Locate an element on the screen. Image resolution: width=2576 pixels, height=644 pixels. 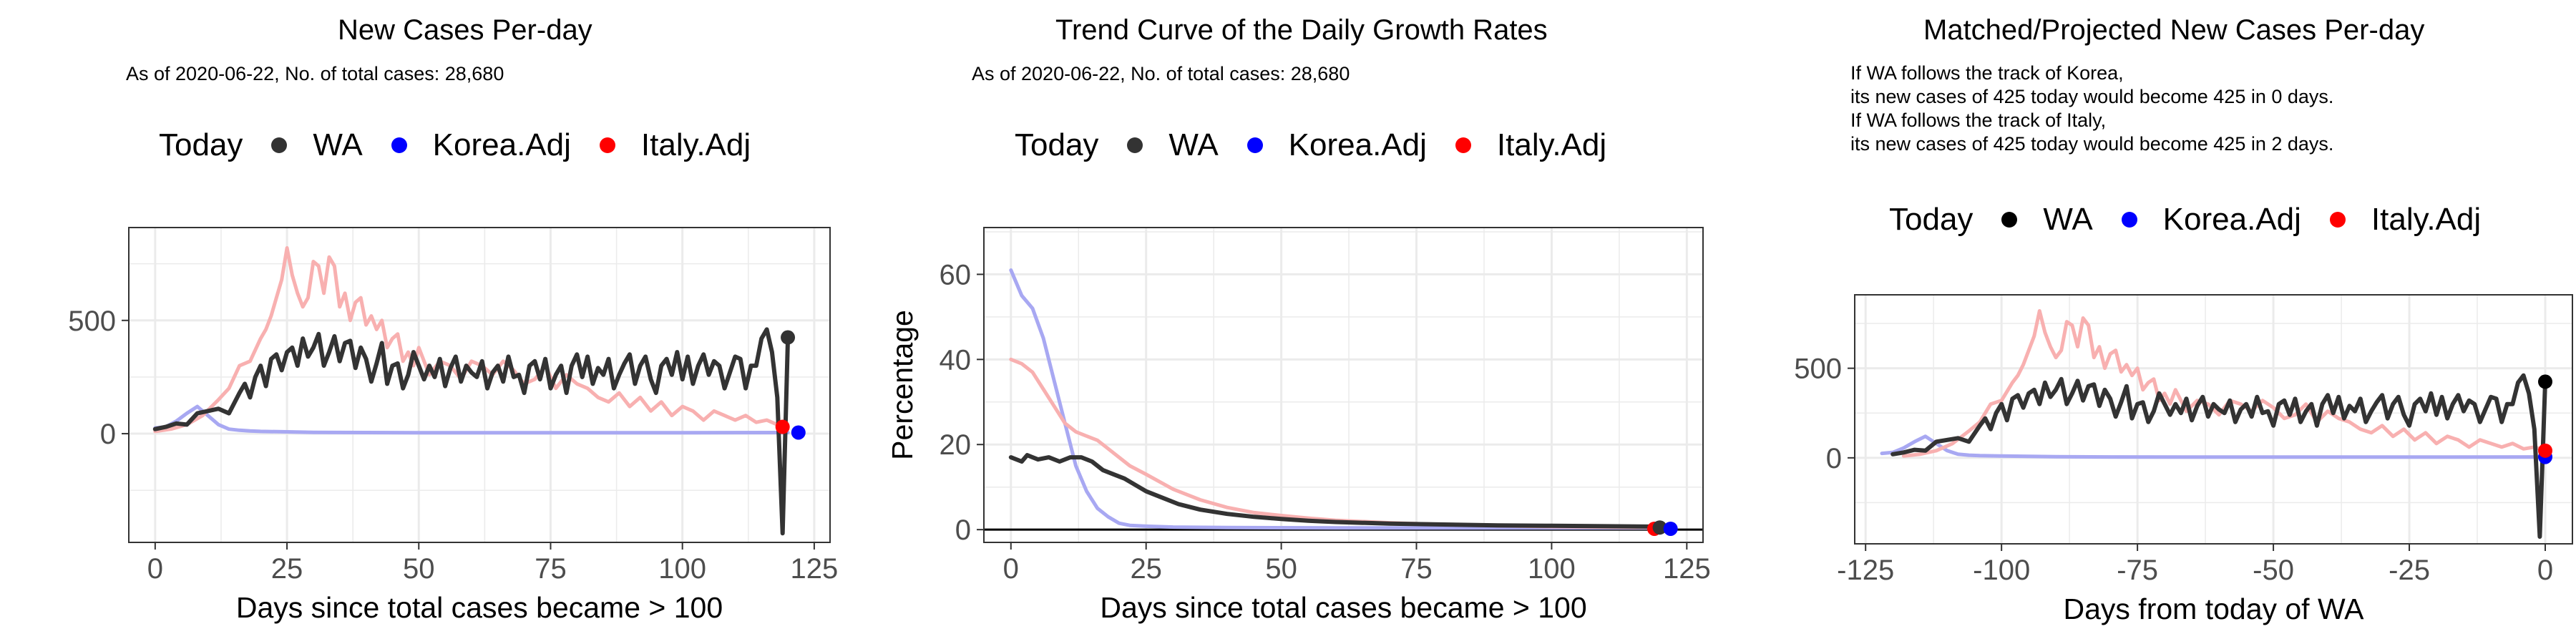
y-axis-title: Percentage is located at coordinates (902, 385).